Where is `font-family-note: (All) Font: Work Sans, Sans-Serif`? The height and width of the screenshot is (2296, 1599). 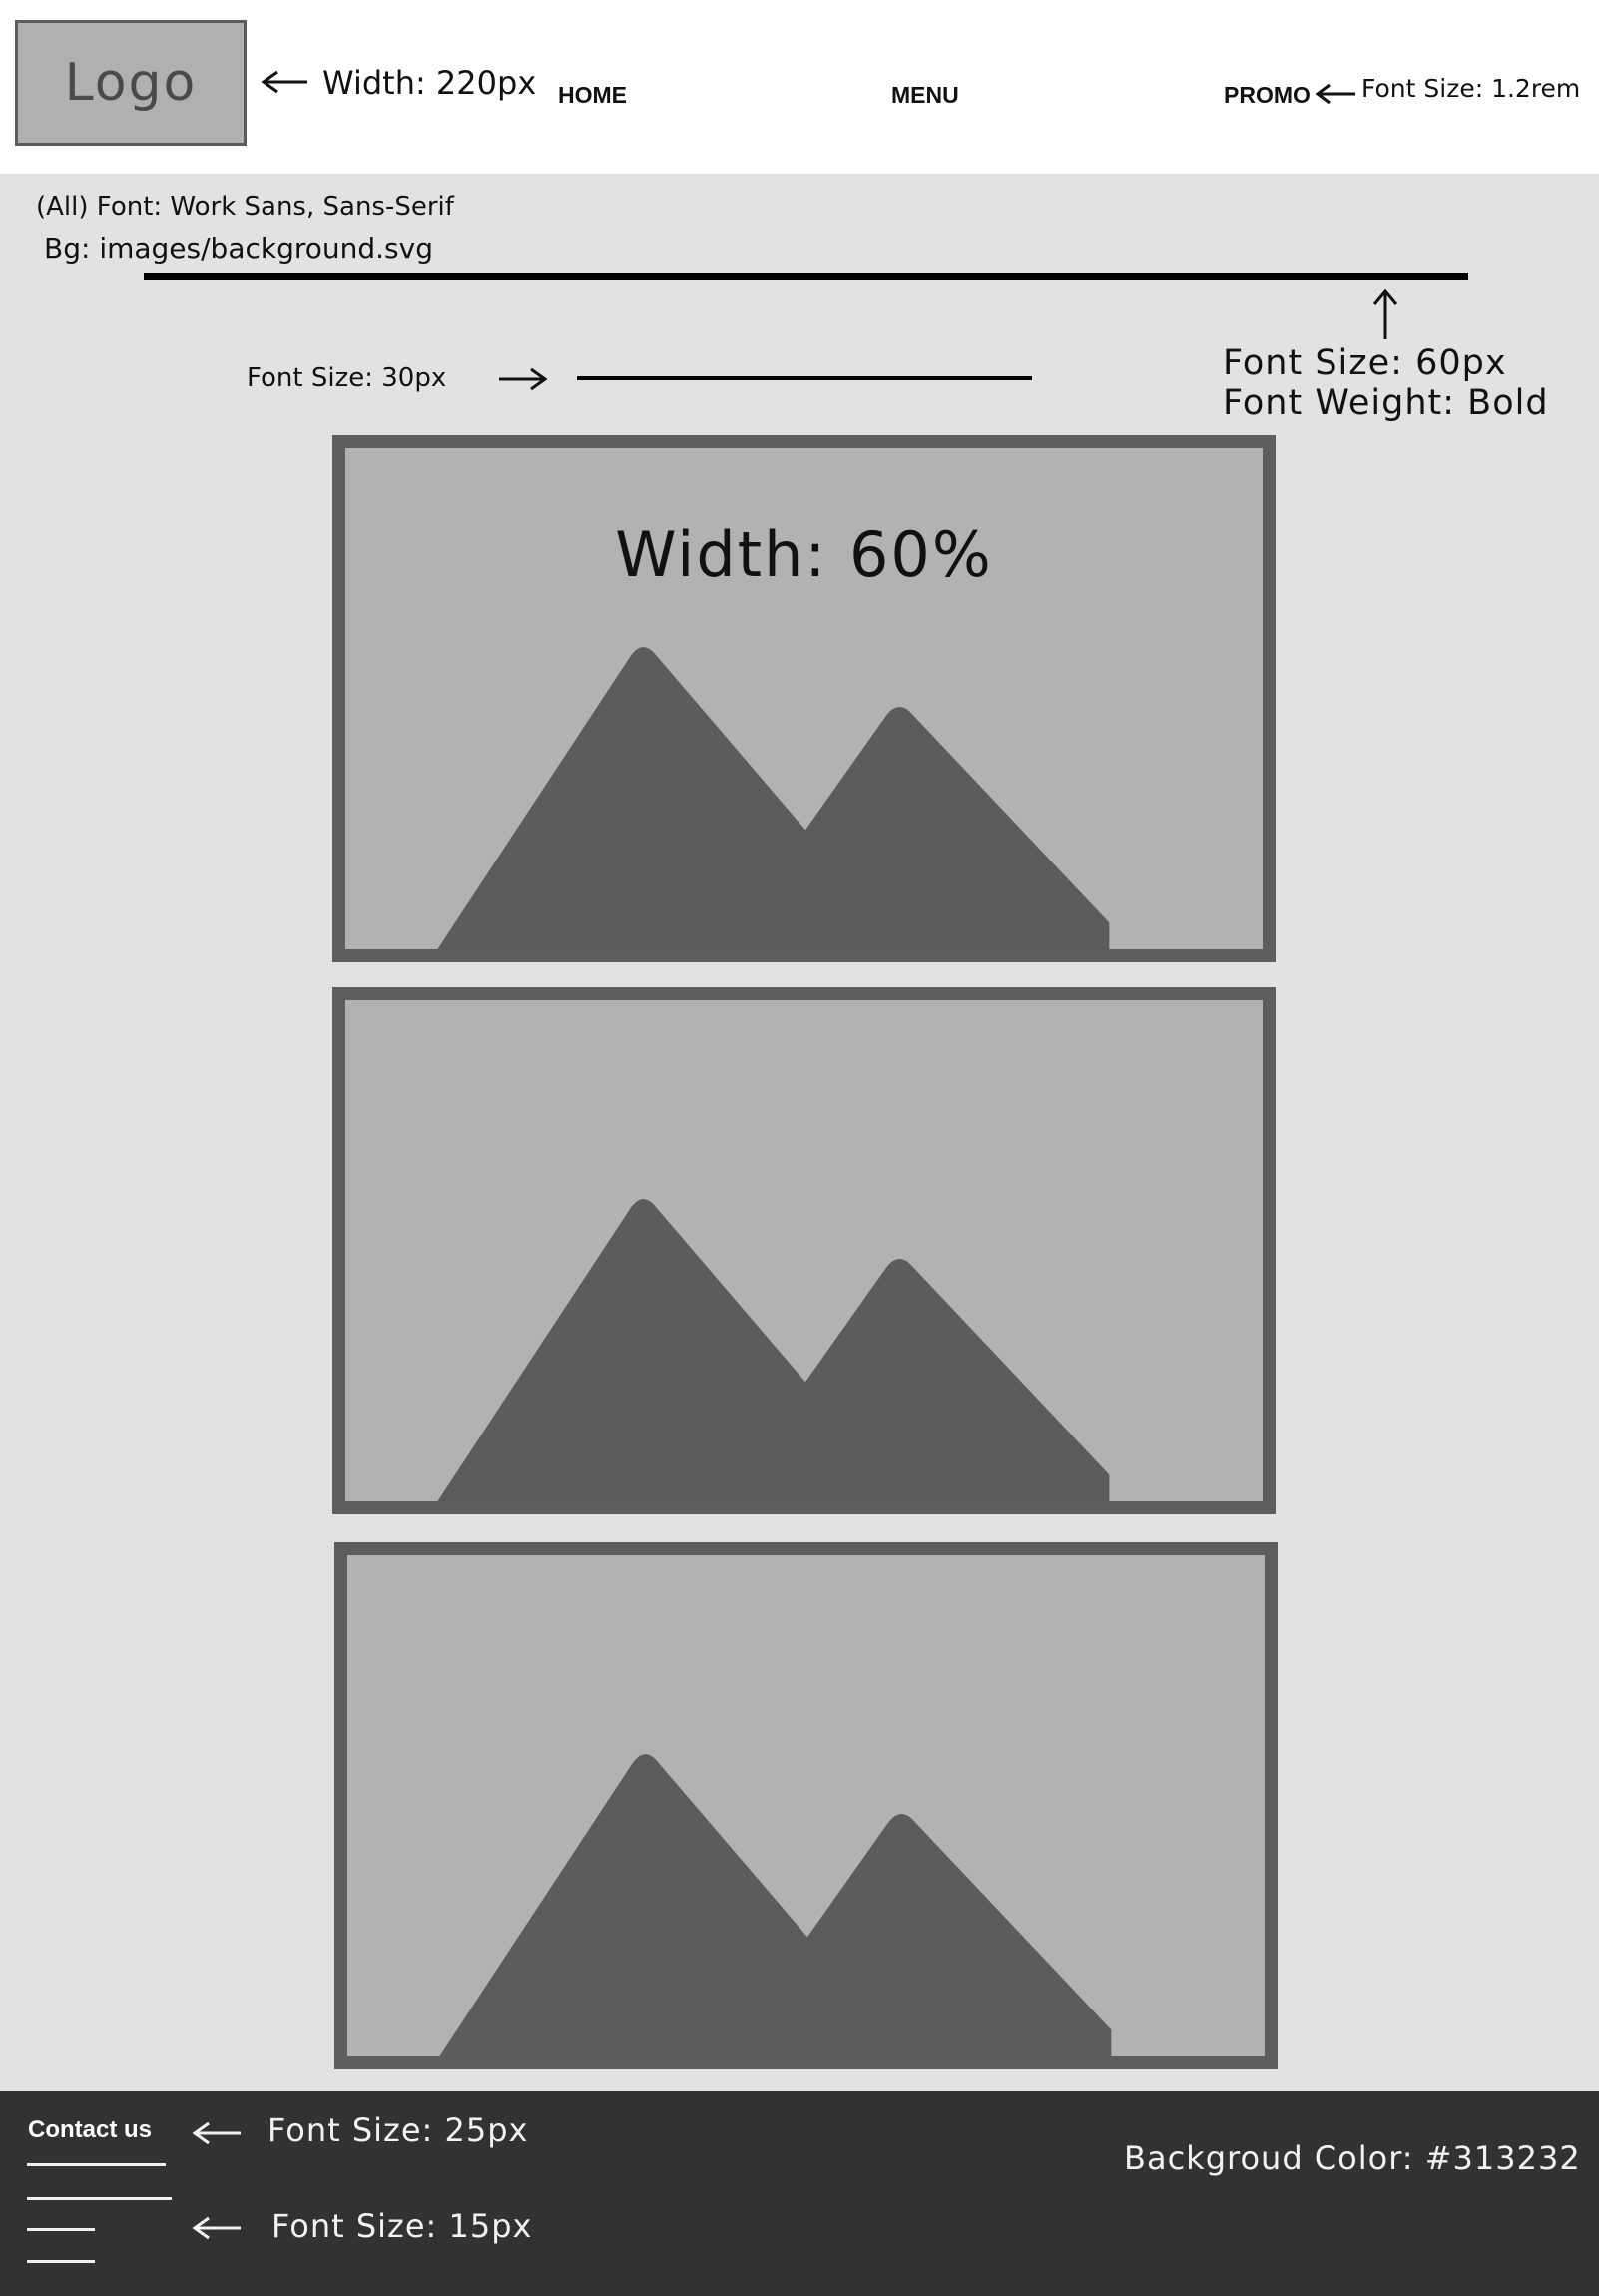
font-family-note: (All) Font: Work Sans, Sans-Serif is located at coordinates (245, 207).